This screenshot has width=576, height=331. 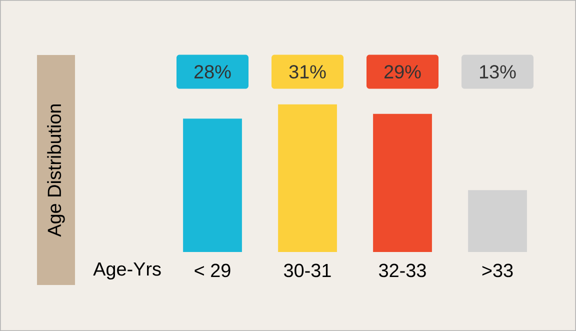 What do you see at coordinates (402, 71) in the screenshot?
I see `data-label: 29%` at bounding box center [402, 71].